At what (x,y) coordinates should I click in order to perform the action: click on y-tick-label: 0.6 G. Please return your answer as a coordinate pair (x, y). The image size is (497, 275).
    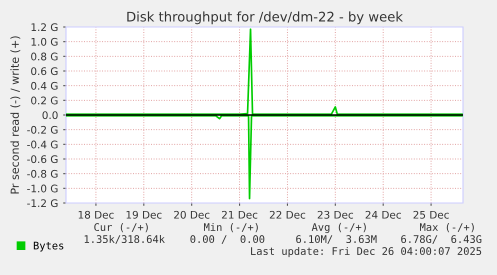
    Looking at the image, I should click on (44, 71).